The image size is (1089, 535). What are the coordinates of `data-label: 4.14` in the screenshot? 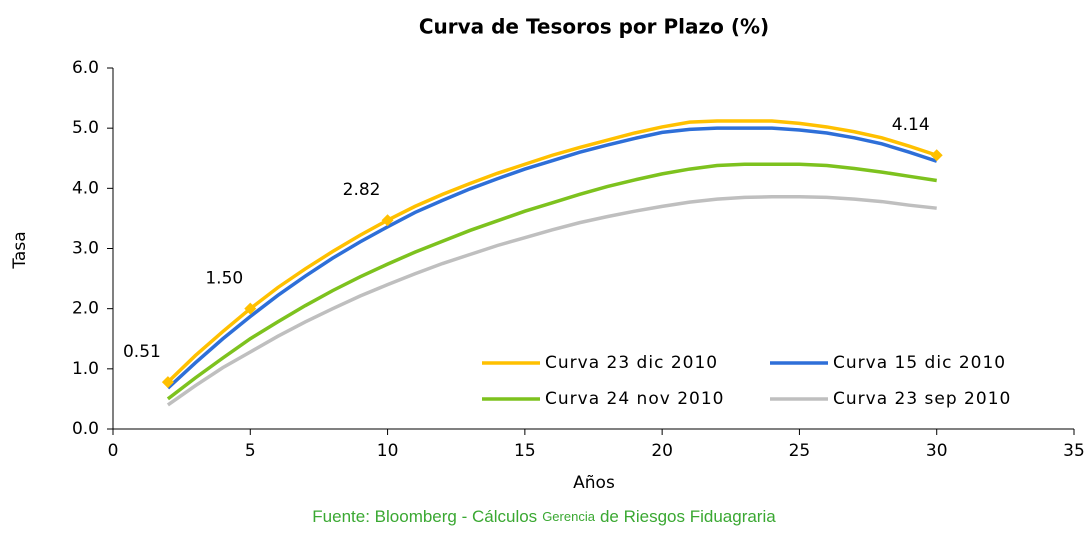 It's located at (911, 125).